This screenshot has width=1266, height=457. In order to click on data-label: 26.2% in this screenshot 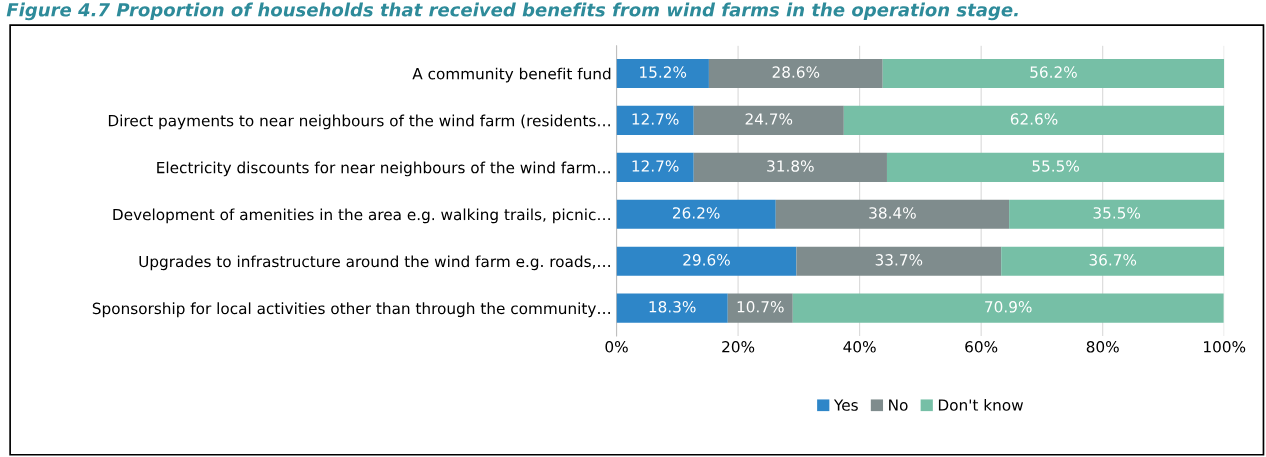, I will do `click(696, 213)`.